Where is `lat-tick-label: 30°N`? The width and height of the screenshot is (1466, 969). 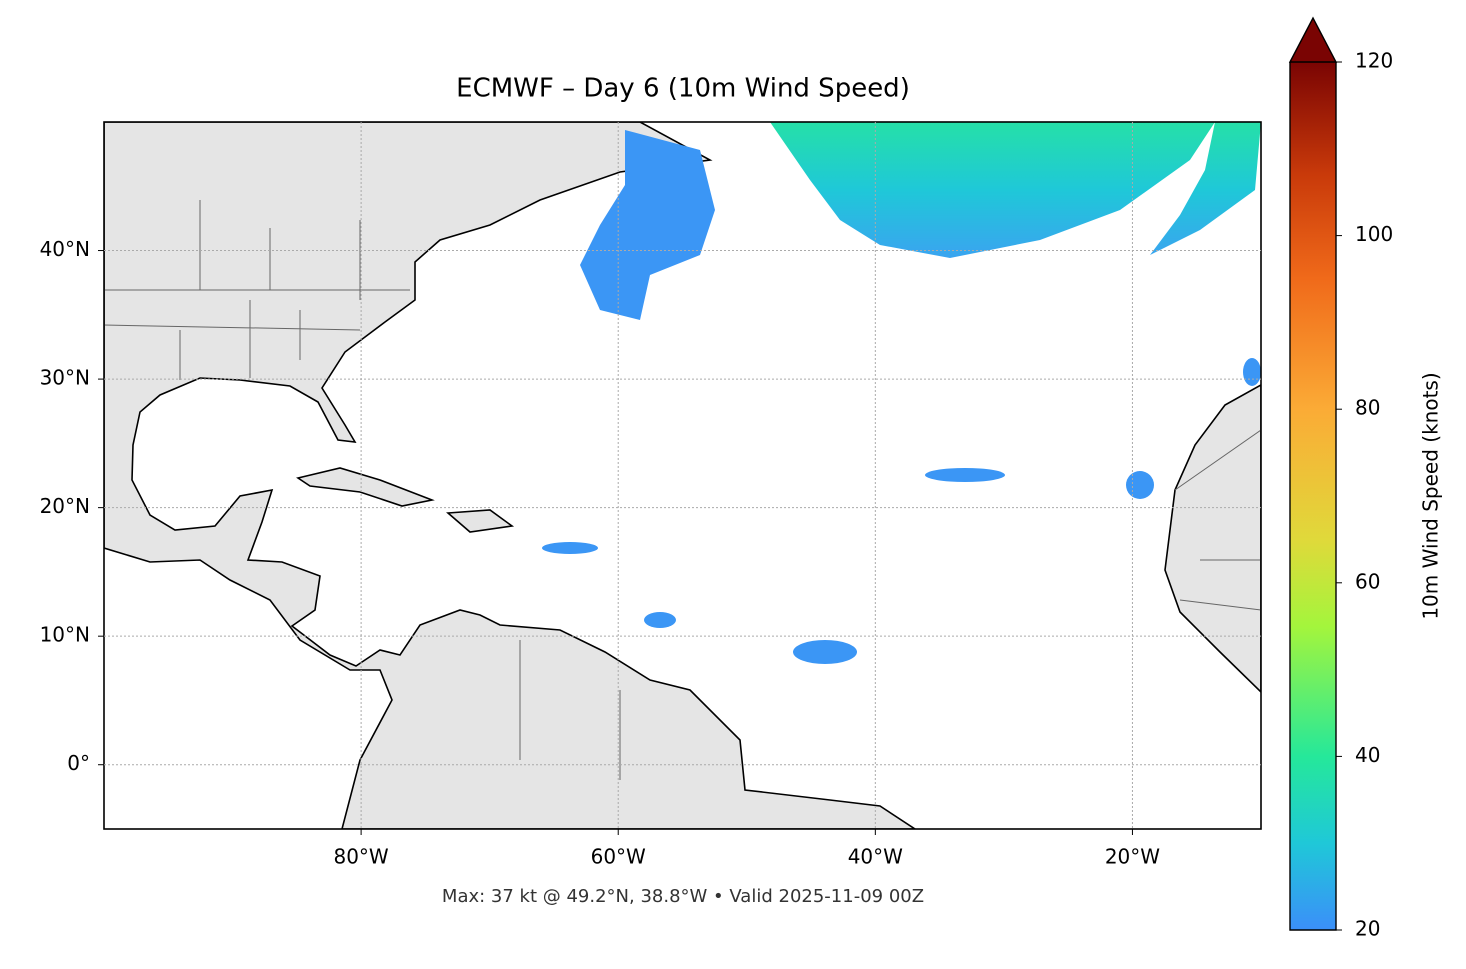
lat-tick-label: 30°N is located at coordinates (65, 378).